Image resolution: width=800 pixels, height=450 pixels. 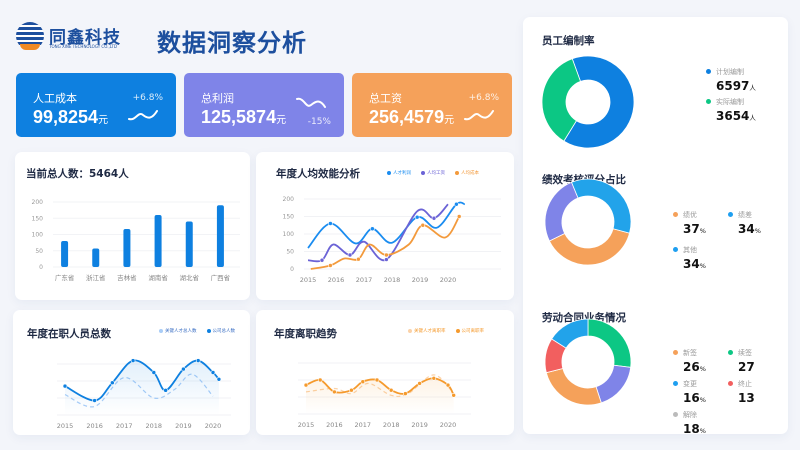 I want to click on y-tick-label: 50, so click(x=39, y=251).